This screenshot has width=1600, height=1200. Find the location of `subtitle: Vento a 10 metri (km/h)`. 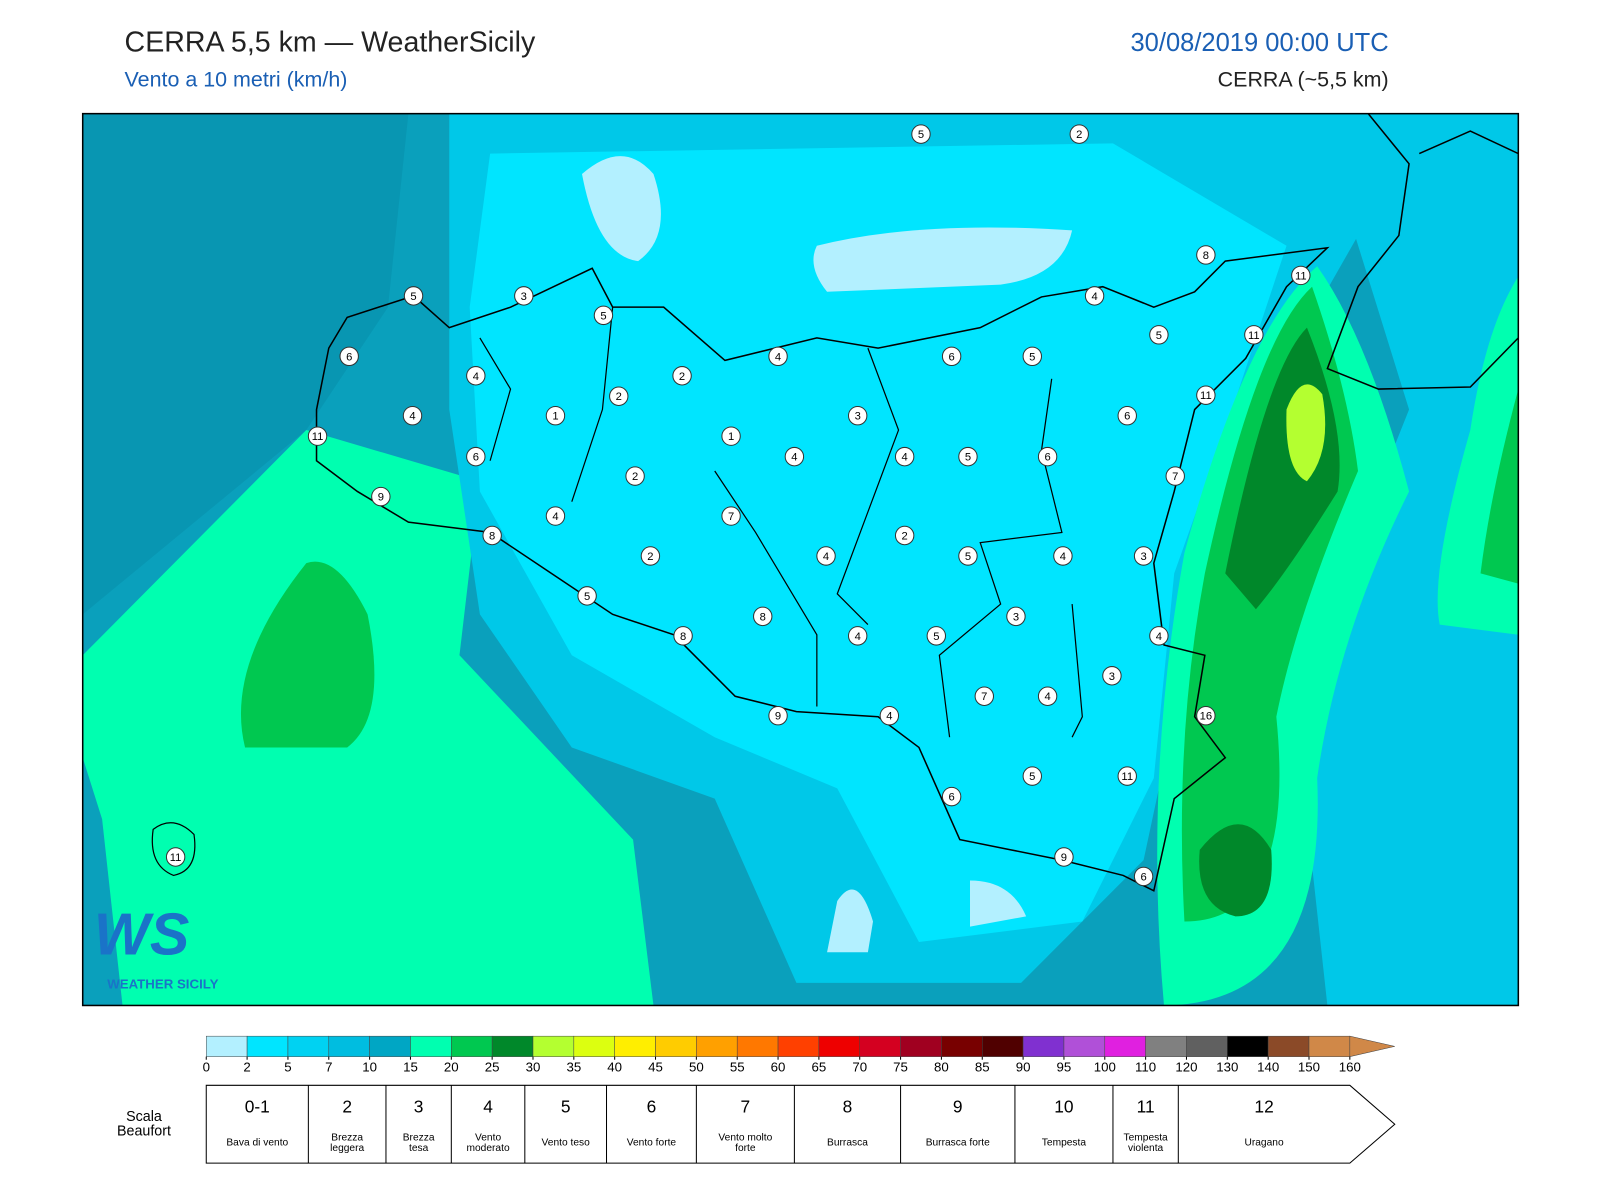

subtitle: Vento a 10 metri (km/h) is located at coordinates (236, 80).